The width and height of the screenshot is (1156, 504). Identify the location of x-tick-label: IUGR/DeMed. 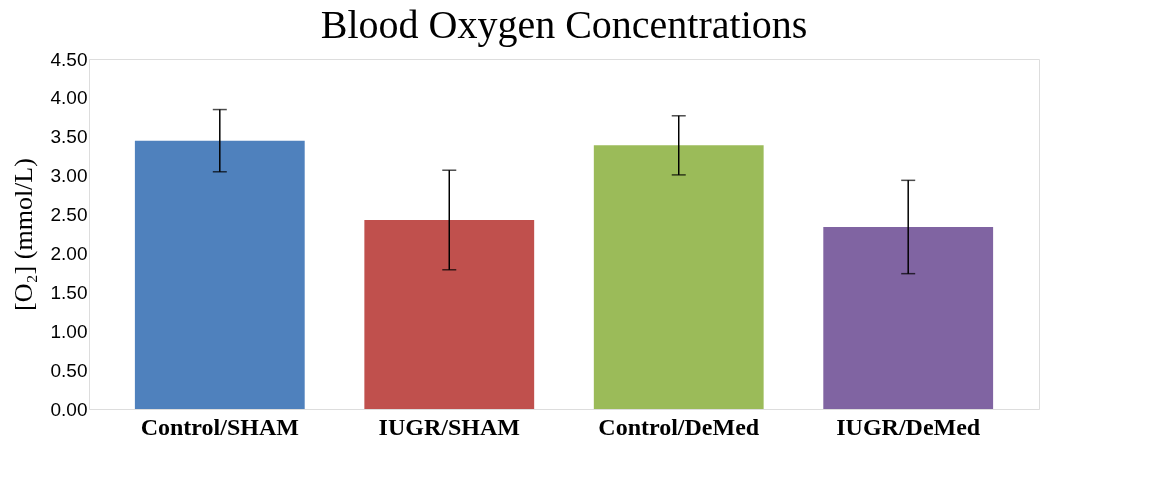
(908, 426).